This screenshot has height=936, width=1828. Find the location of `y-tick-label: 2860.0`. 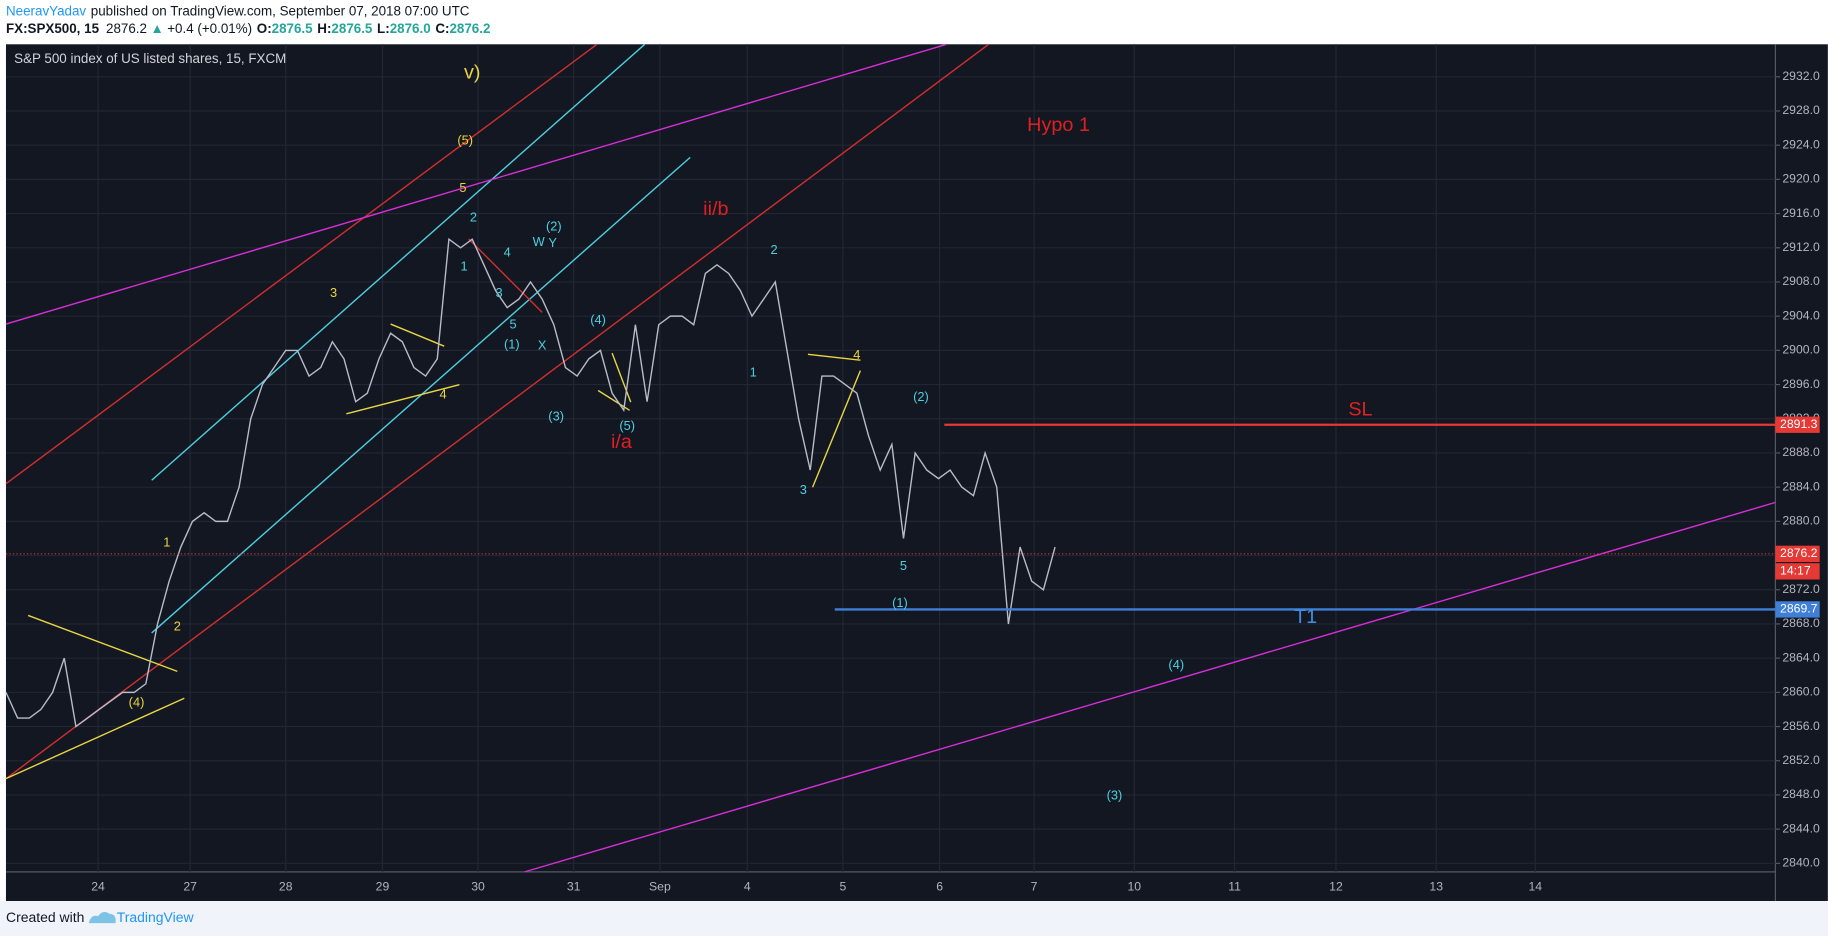

y-tick-label: 2860.0 is located at coordinates (1801, 692).